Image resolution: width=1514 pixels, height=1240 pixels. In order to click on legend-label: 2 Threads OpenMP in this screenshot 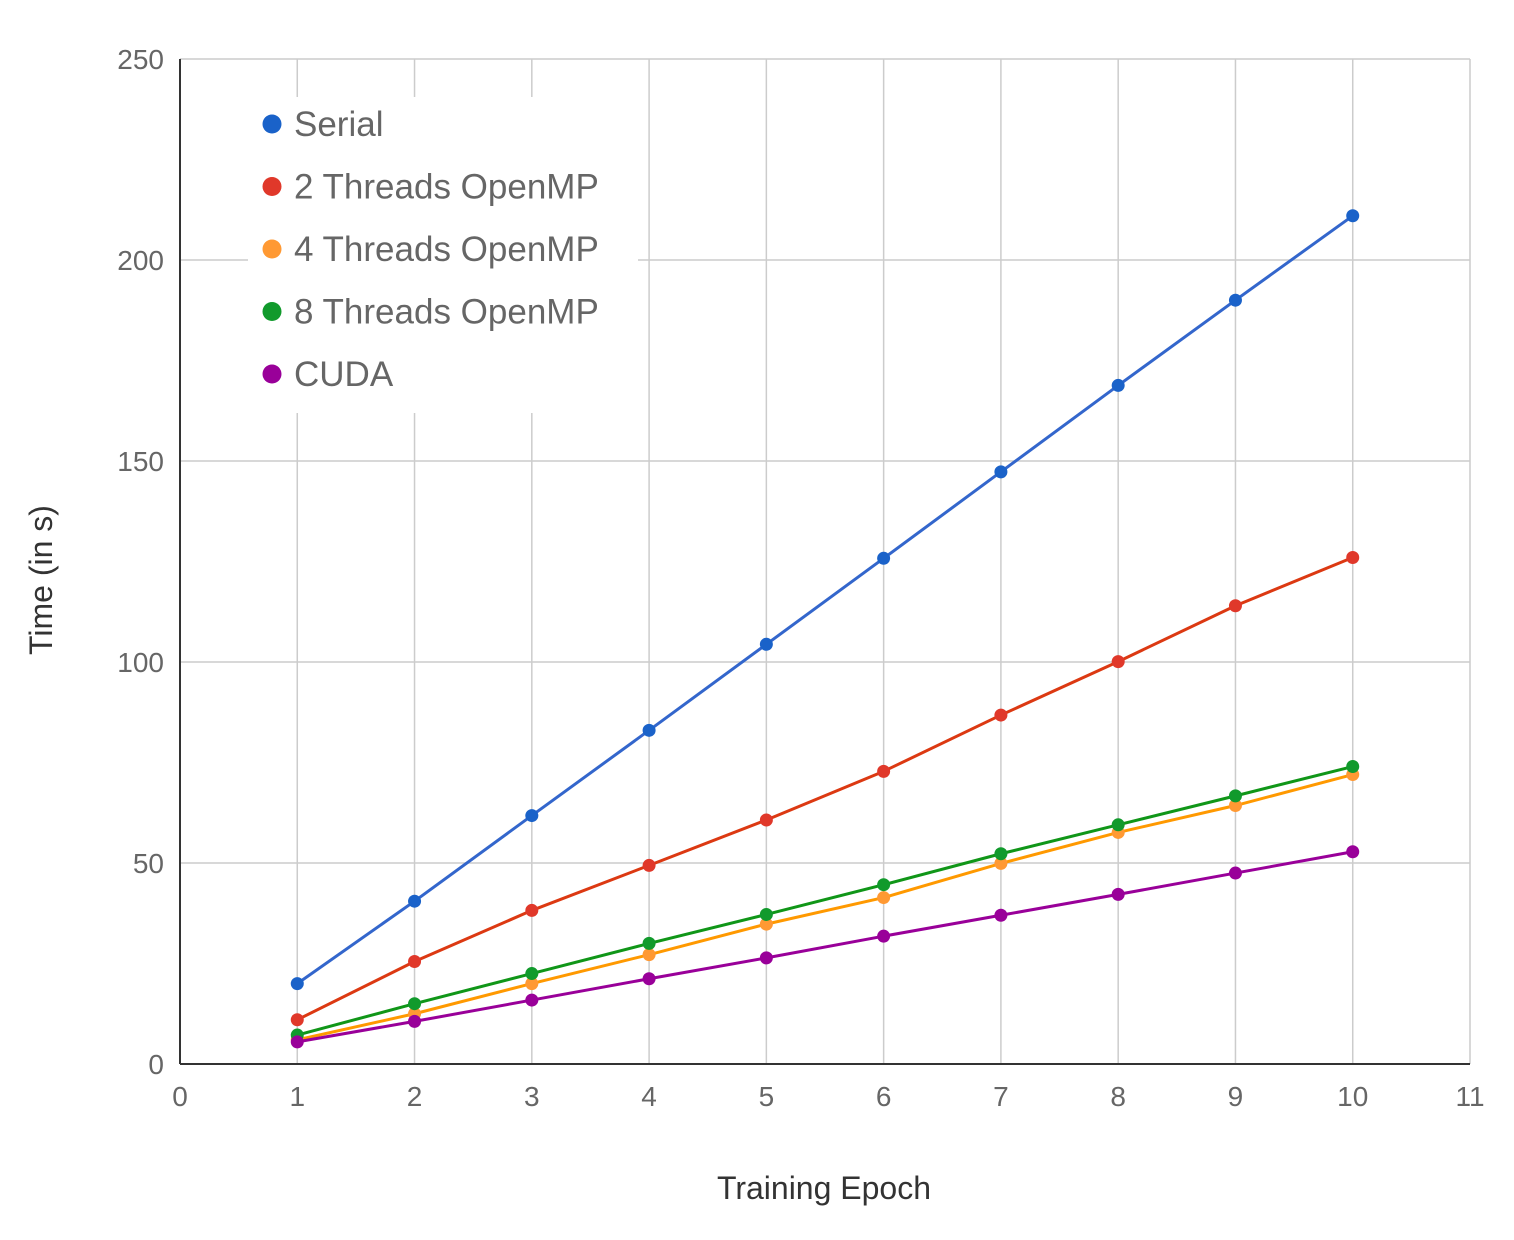, I will do `click(446, 187)`.